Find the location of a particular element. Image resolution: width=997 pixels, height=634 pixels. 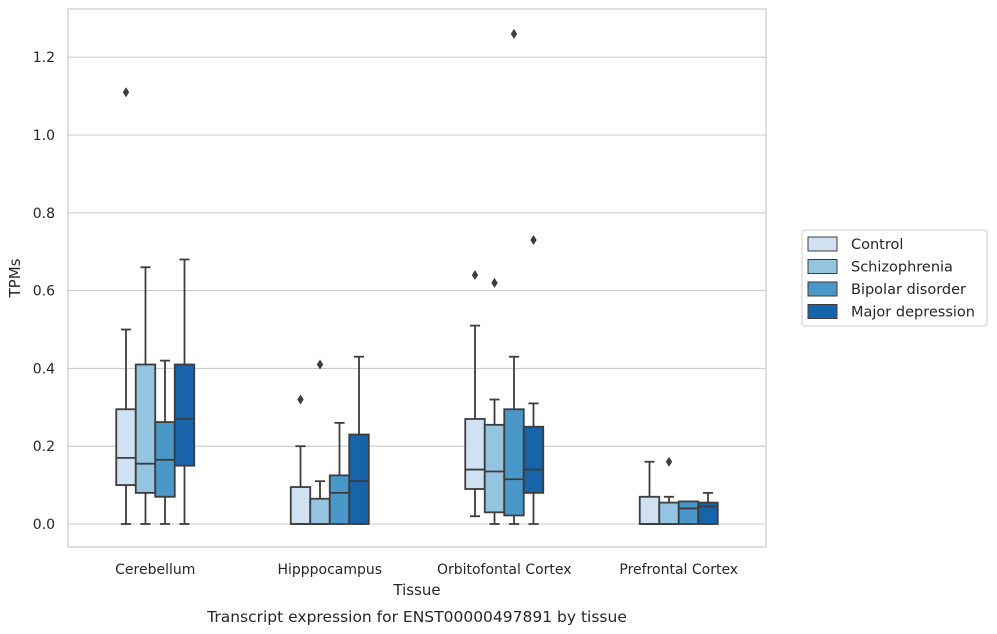

x-tick-label: Prefrontal Cortex is located at coordinates (678, 570).